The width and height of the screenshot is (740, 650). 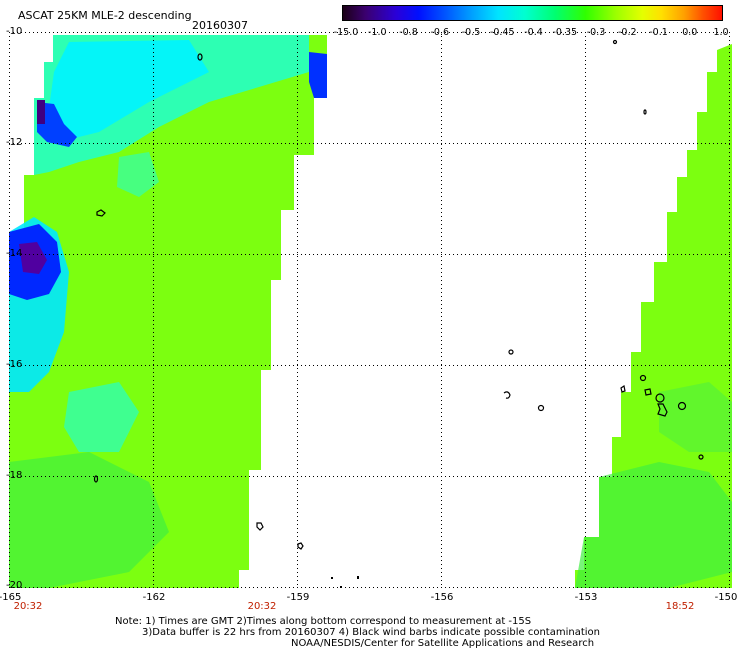 I want to click on colorbar-tick-label: -0.1, so click(x=658, y=32).